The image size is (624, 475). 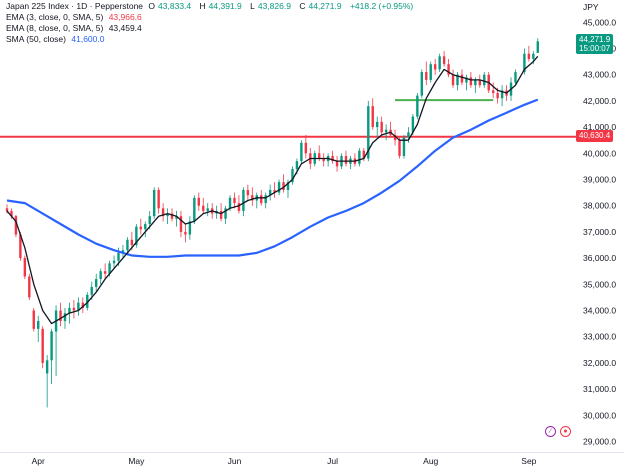 I want to click on ohlc-low: L 43,826.9, so click(x=270, y=6).